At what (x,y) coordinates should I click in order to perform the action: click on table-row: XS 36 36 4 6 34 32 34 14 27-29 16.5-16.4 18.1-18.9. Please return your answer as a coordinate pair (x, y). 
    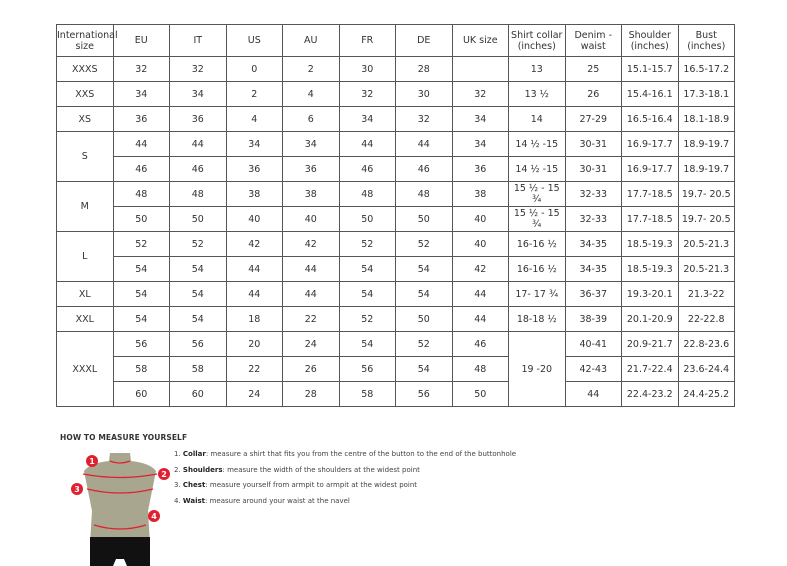
    Looking at the image, I should click on (395, 119).